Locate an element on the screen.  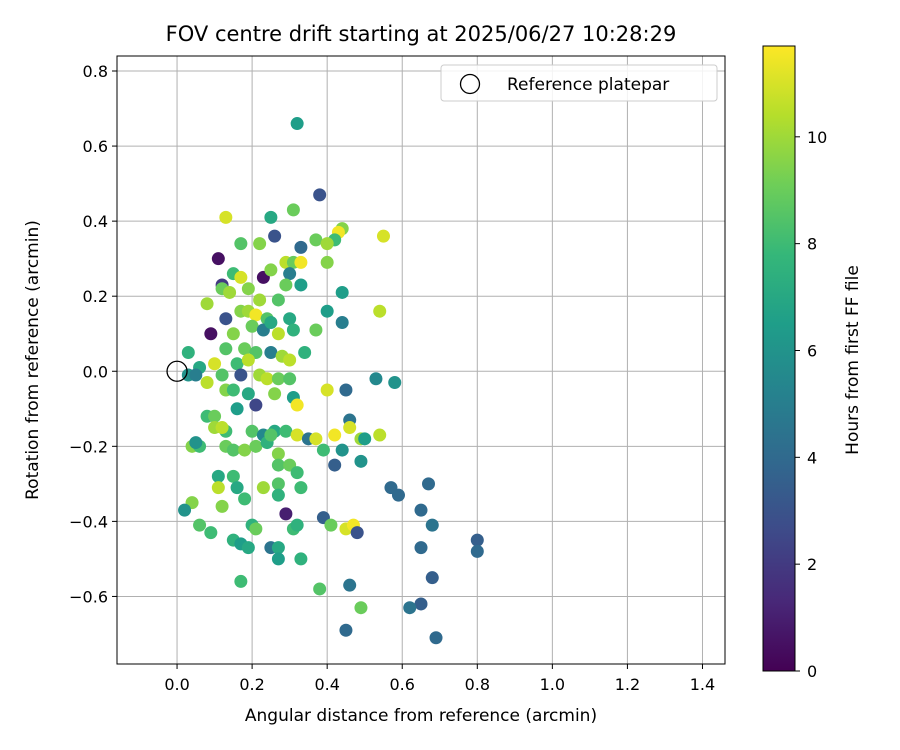
colorbar-tick-label: 6 is located at coordinates (812, 350).